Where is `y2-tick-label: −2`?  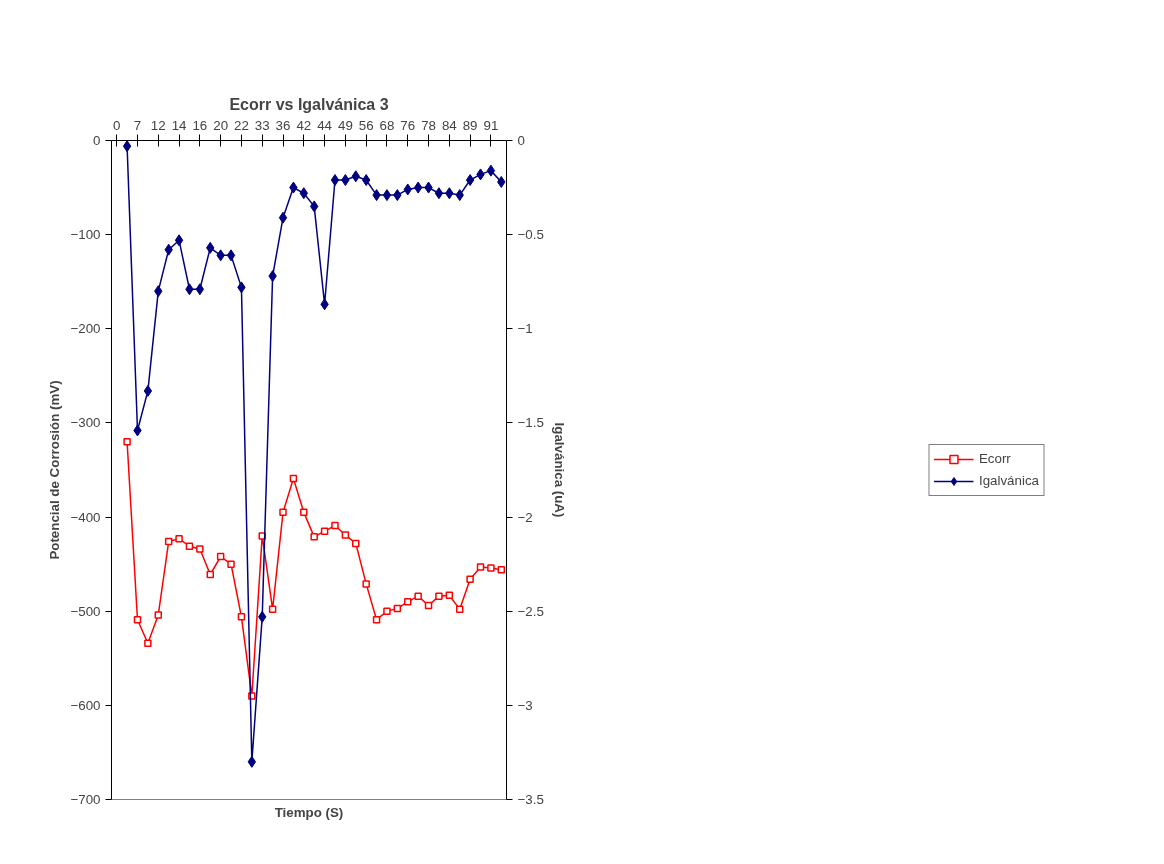 y2-tick-label: −2 is located at coordinates (525, 517).